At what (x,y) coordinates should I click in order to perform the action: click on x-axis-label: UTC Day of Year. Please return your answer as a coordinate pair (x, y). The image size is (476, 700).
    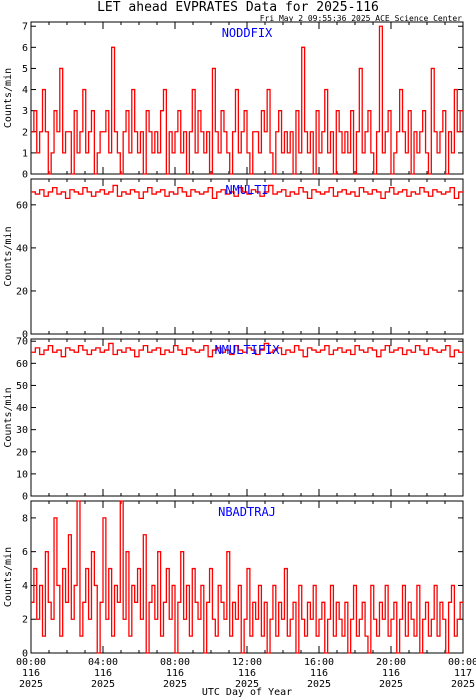
    Looking at the image, I should click on (247, 692).